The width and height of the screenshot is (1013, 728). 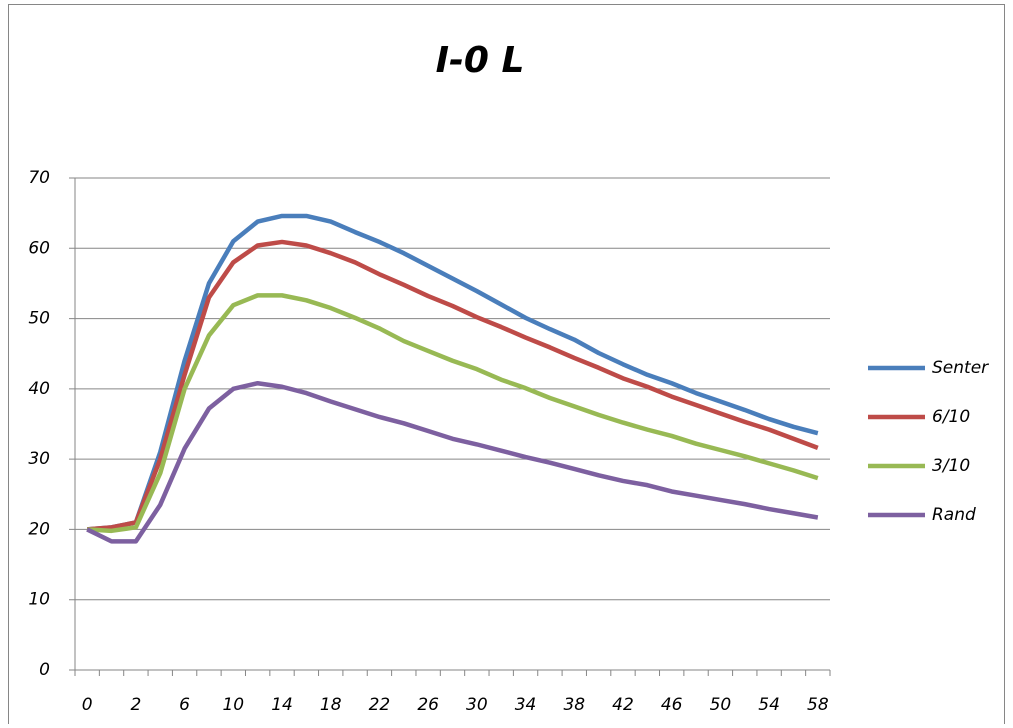 I want to click on chart-title: I-0 L, so click(x=480, y=60).